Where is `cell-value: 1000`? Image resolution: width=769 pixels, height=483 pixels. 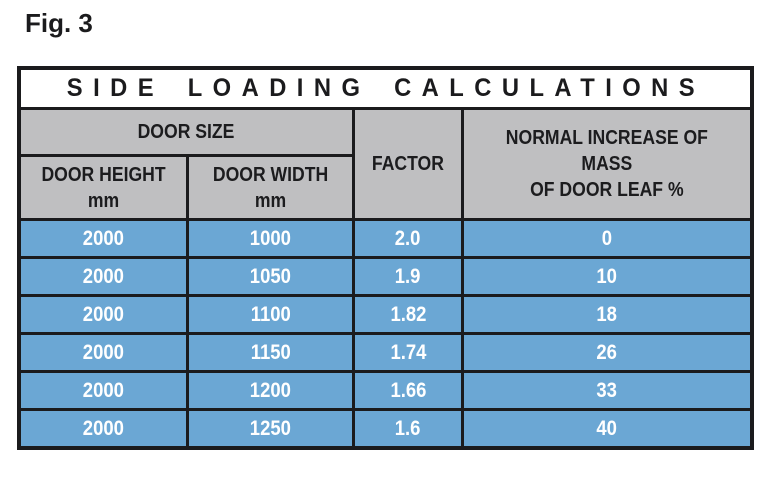
cell-value: 1000 is located at coordinates (270, 238).